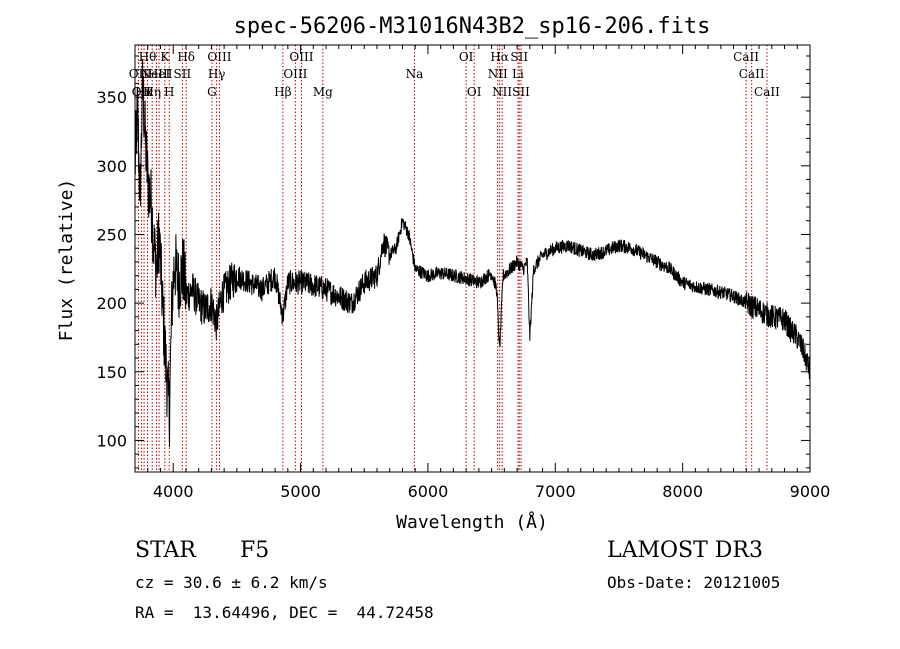 The height and width of the screenshot is (649, 900). I want to click on line-label: Hα, so click(499, 57).